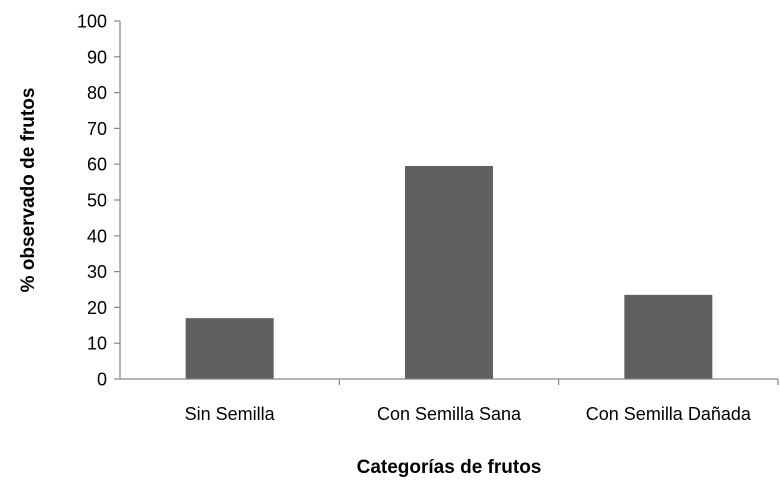 Image resolution: width=780 pixels, height=482 pixels. Describe the element at coordinates (92, 22) in the screenshot. I see `y-tick-label: 100` at that location.